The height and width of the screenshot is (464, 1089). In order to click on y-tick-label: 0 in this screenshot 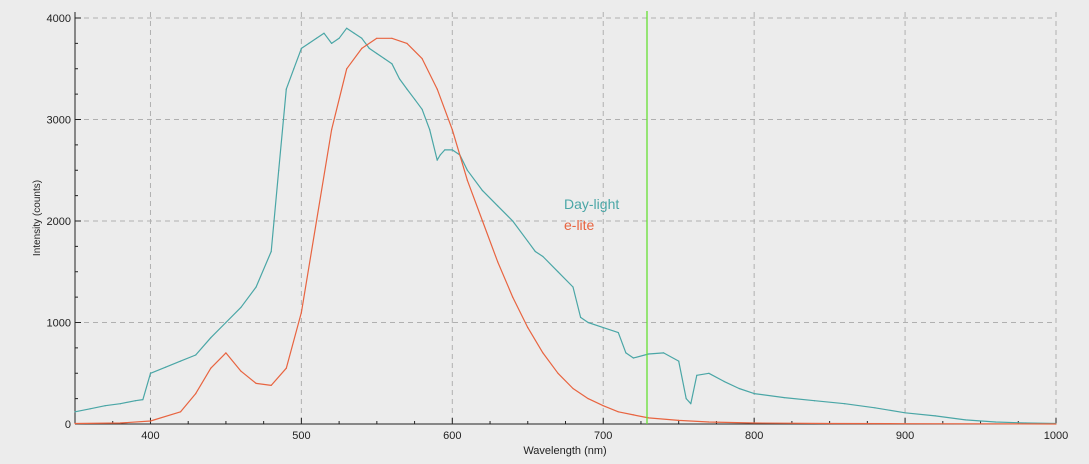, I will do `click(68, 425)`.